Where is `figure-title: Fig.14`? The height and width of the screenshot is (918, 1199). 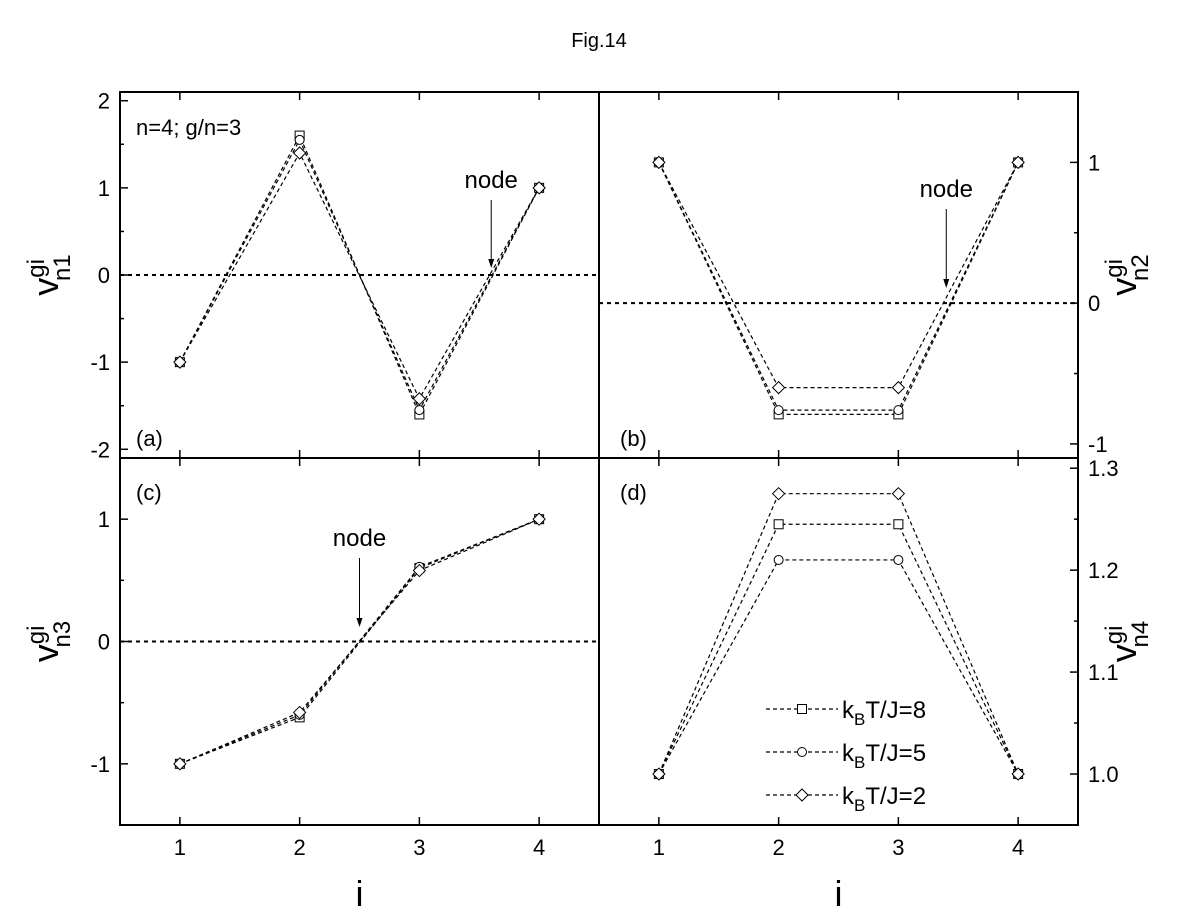 figure-title: Fig.14 is located at coordinates (599, 41).